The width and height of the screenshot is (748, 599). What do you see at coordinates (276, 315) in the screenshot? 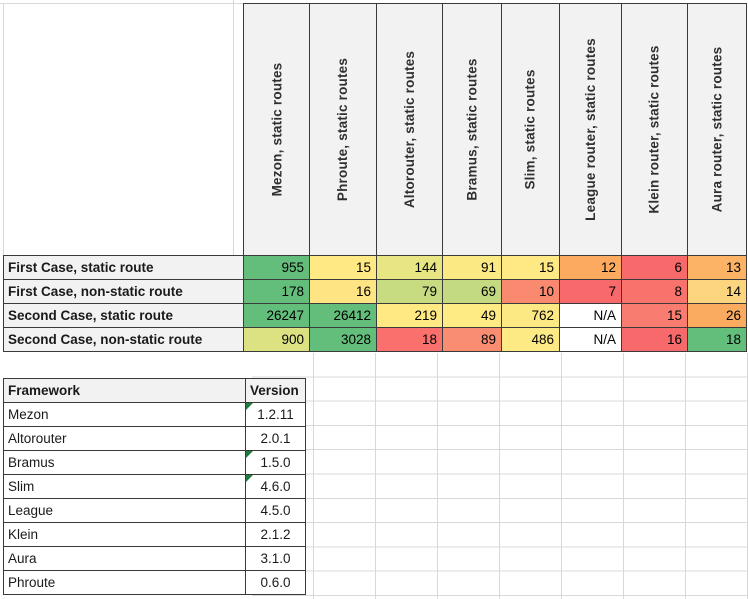
I see `benchmark-cell: 26247` at bounding box center [276, 315].